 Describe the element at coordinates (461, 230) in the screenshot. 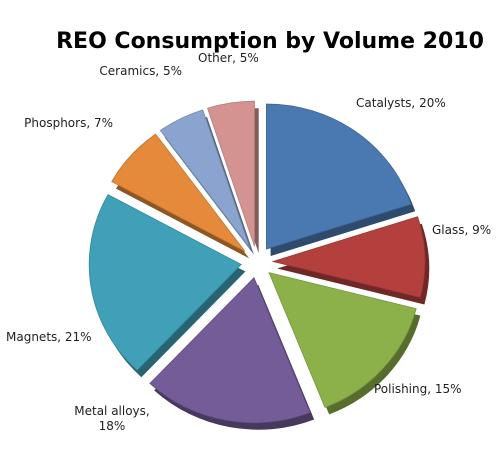

I see `slice-label: Glass, 9%` at that location.